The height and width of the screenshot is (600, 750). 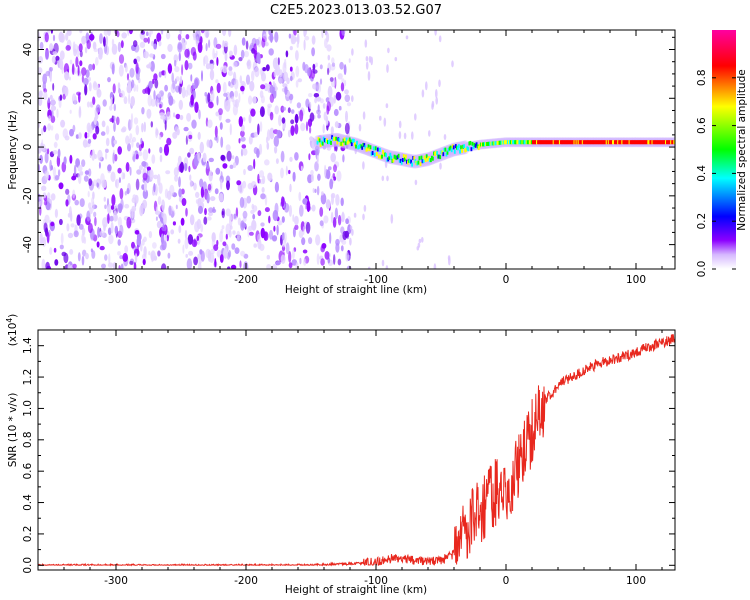 I want to click on spectrogram-y-tick-label: -20, so click(x=28, y=195).